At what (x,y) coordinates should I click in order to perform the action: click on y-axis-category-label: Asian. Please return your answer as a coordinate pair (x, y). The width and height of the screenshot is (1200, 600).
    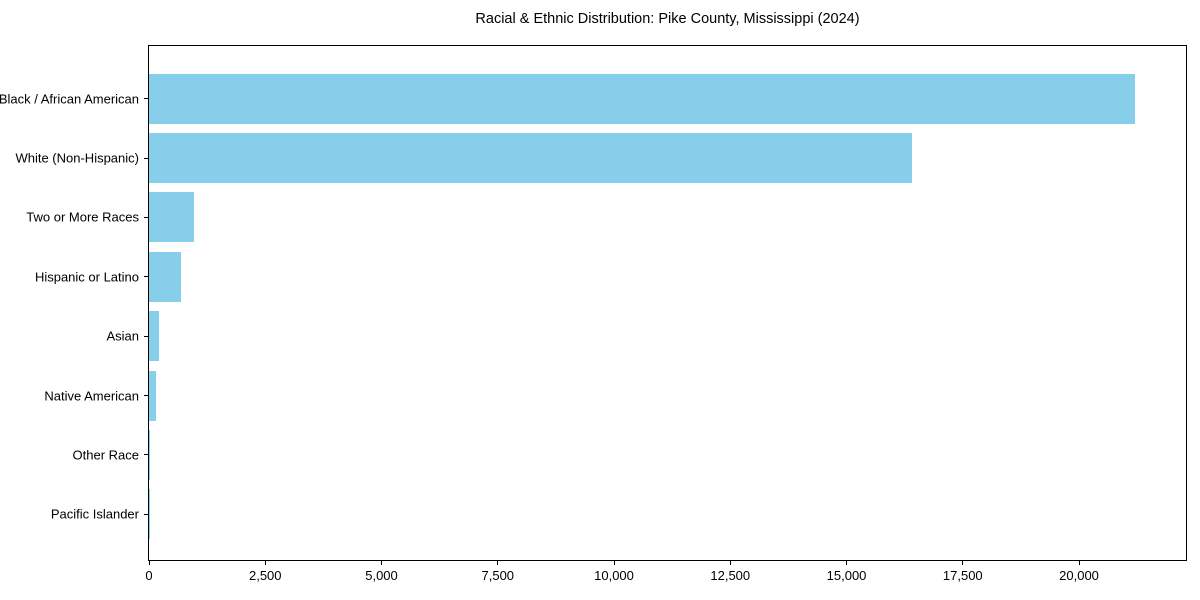
    Looking at the image, I should click on (122, 336).